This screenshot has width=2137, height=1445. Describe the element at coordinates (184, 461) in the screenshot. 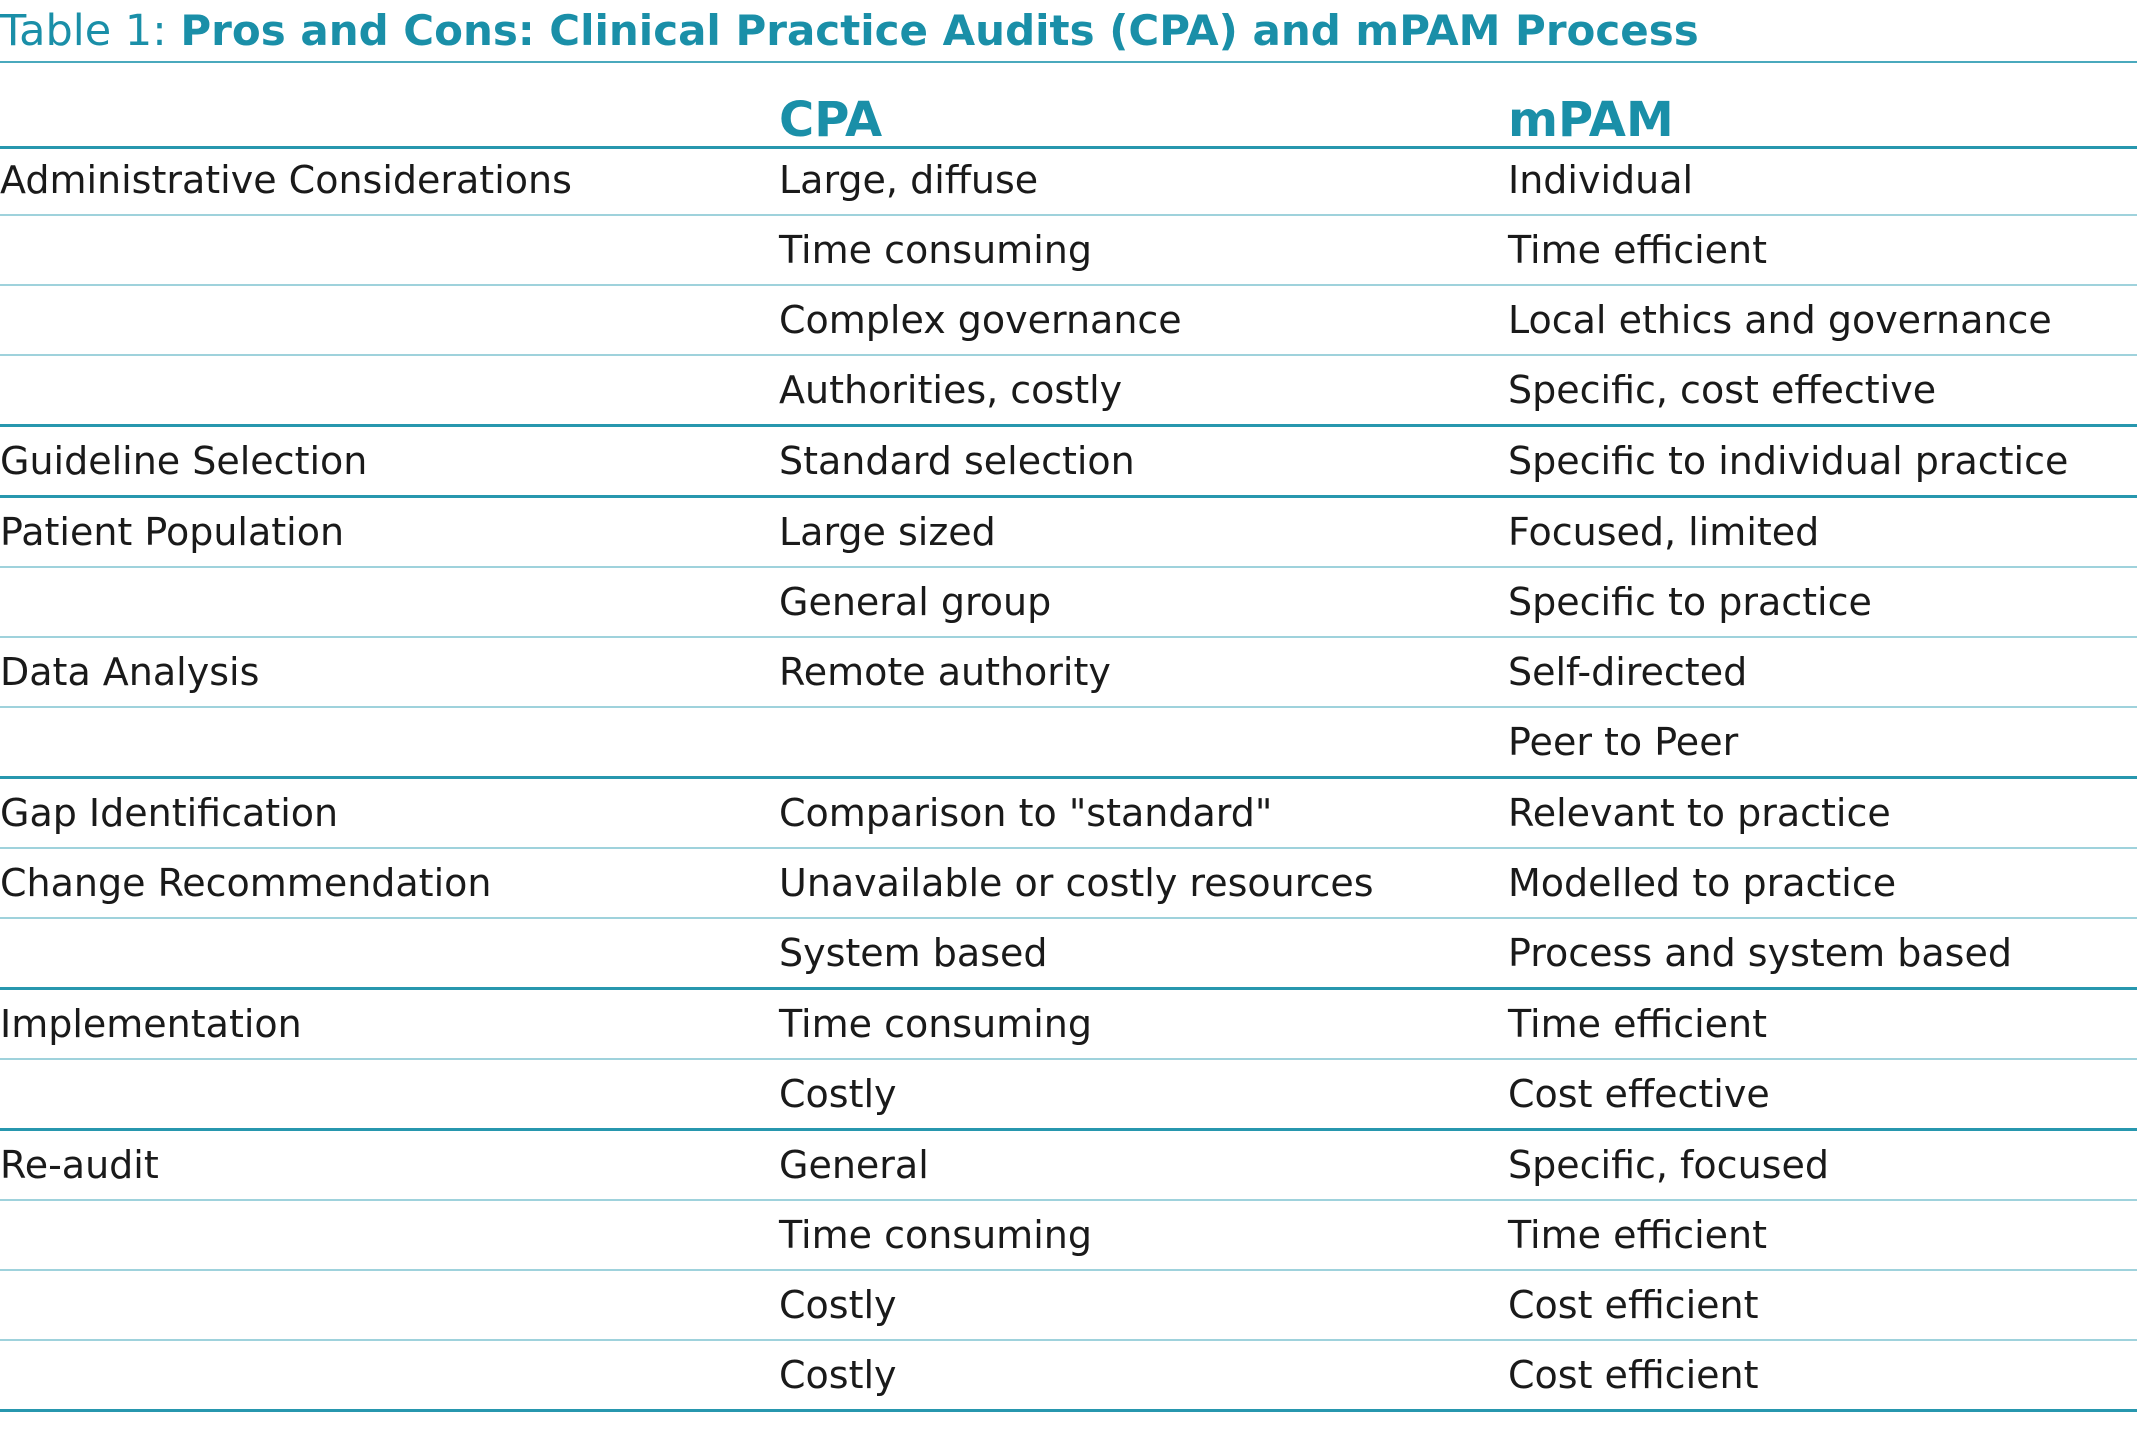

I see `category-cell: Guideline Selection` at that location.